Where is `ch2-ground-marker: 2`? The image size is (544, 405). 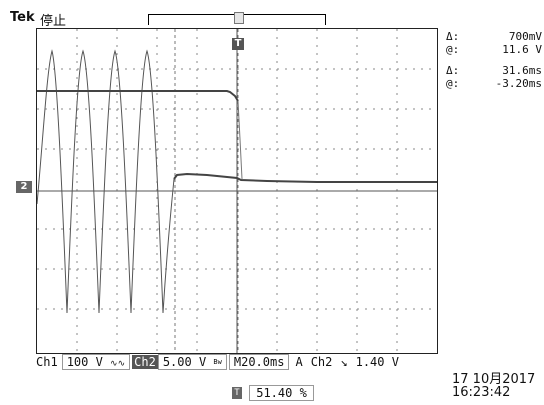 ch2-ground-marker: 2 is located at coordinates (24, 187).